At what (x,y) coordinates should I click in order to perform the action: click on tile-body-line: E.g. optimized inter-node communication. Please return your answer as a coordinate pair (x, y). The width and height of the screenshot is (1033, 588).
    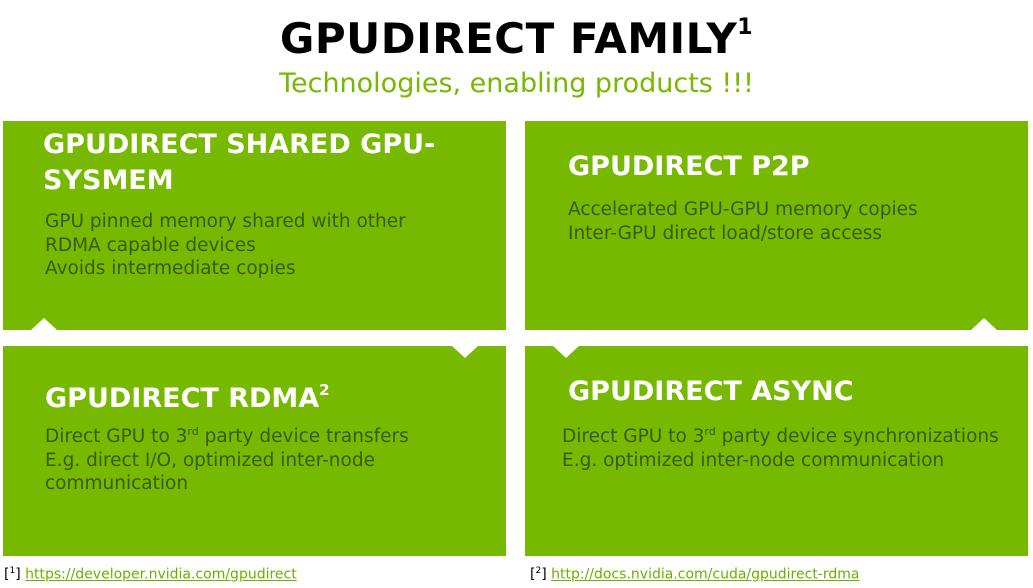
    Looking at the image, I should click on (753, 460).